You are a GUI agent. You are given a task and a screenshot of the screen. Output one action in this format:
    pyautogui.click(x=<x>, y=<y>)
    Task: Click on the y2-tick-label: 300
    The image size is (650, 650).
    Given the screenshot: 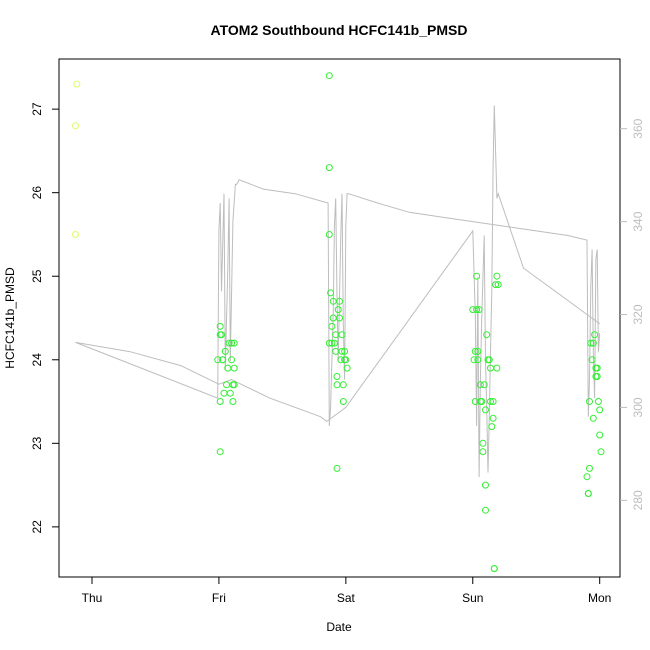 What is the action you would take?
    pyautogui.click(x=638, y=407)
    